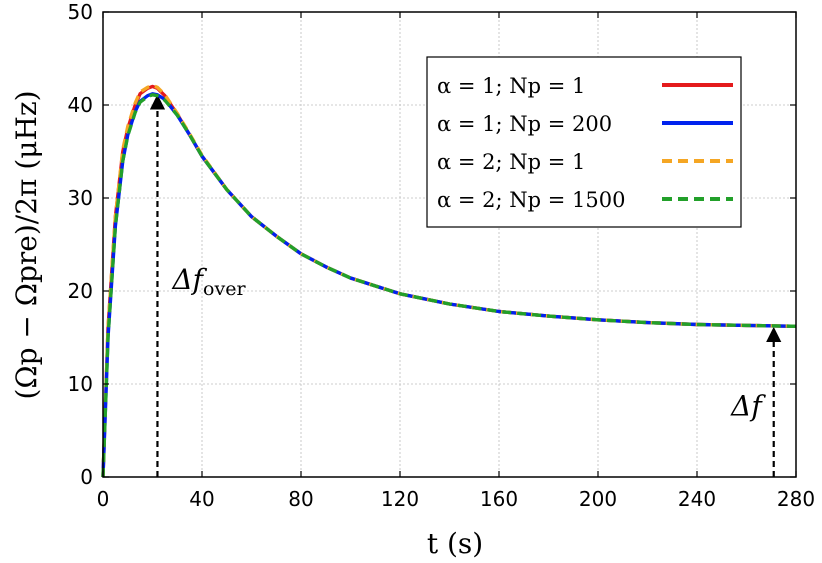 The height and width of the screenshot is (563, 822). Describe the element at coordinates (697, 499) in the screenshot. I see `x-tick-label: 240` at that location.